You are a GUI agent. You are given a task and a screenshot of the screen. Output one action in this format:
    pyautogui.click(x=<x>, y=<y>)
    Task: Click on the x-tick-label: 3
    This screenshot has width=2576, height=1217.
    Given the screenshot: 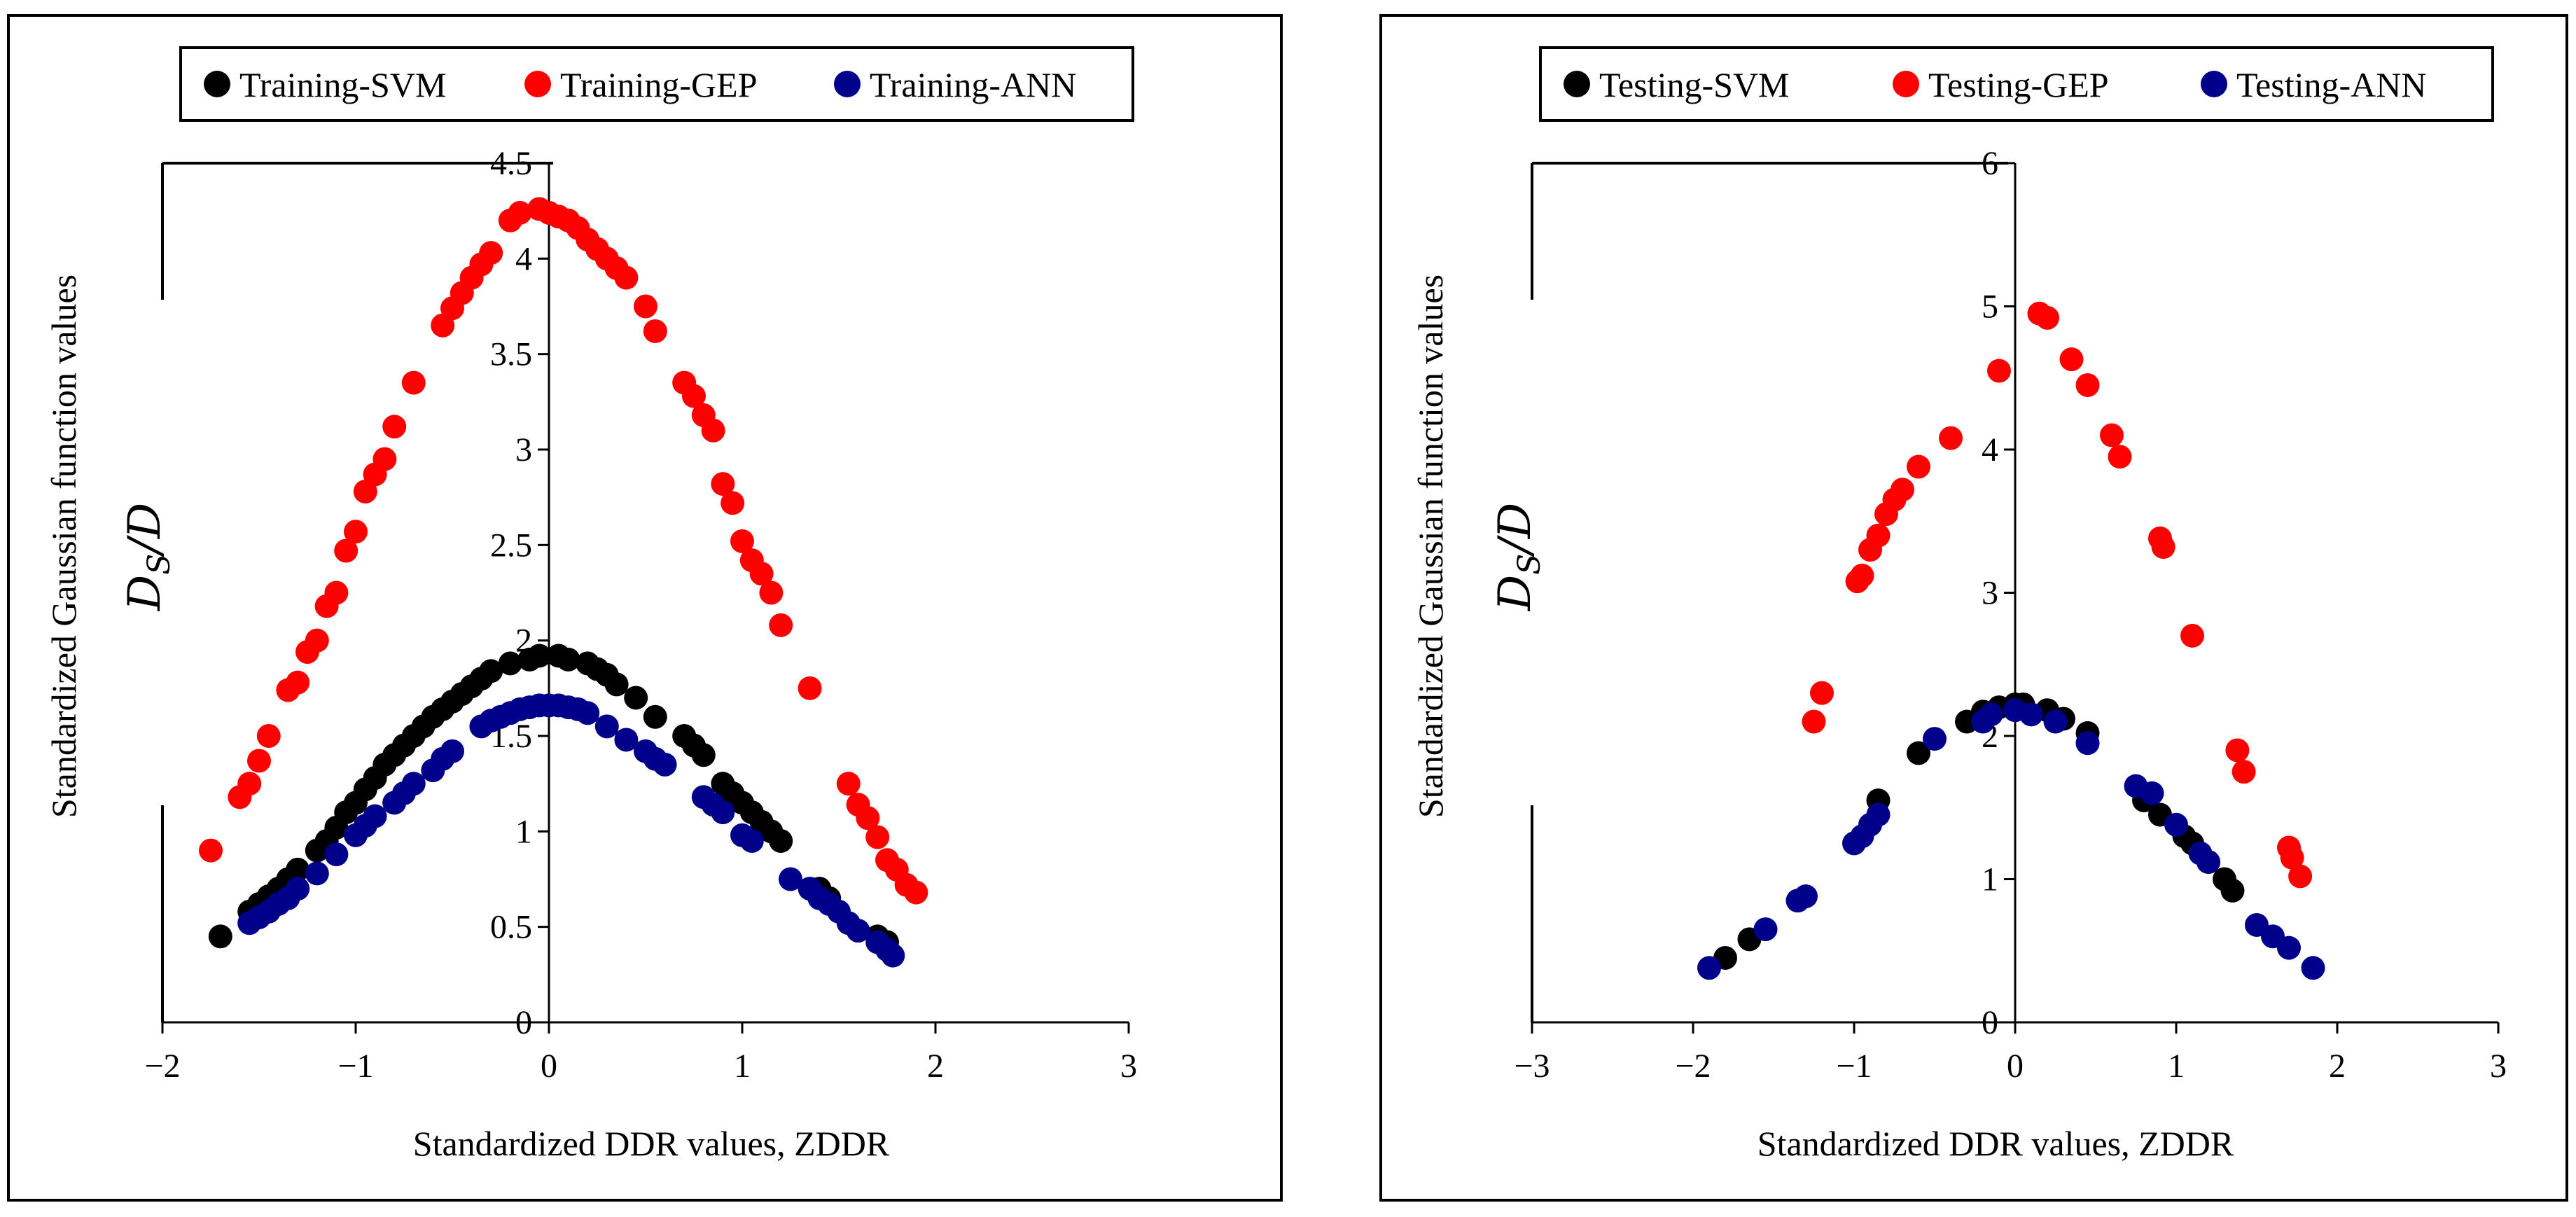 What is the action you would take?
    pyautogui.click(x=1128, y=1066)
    